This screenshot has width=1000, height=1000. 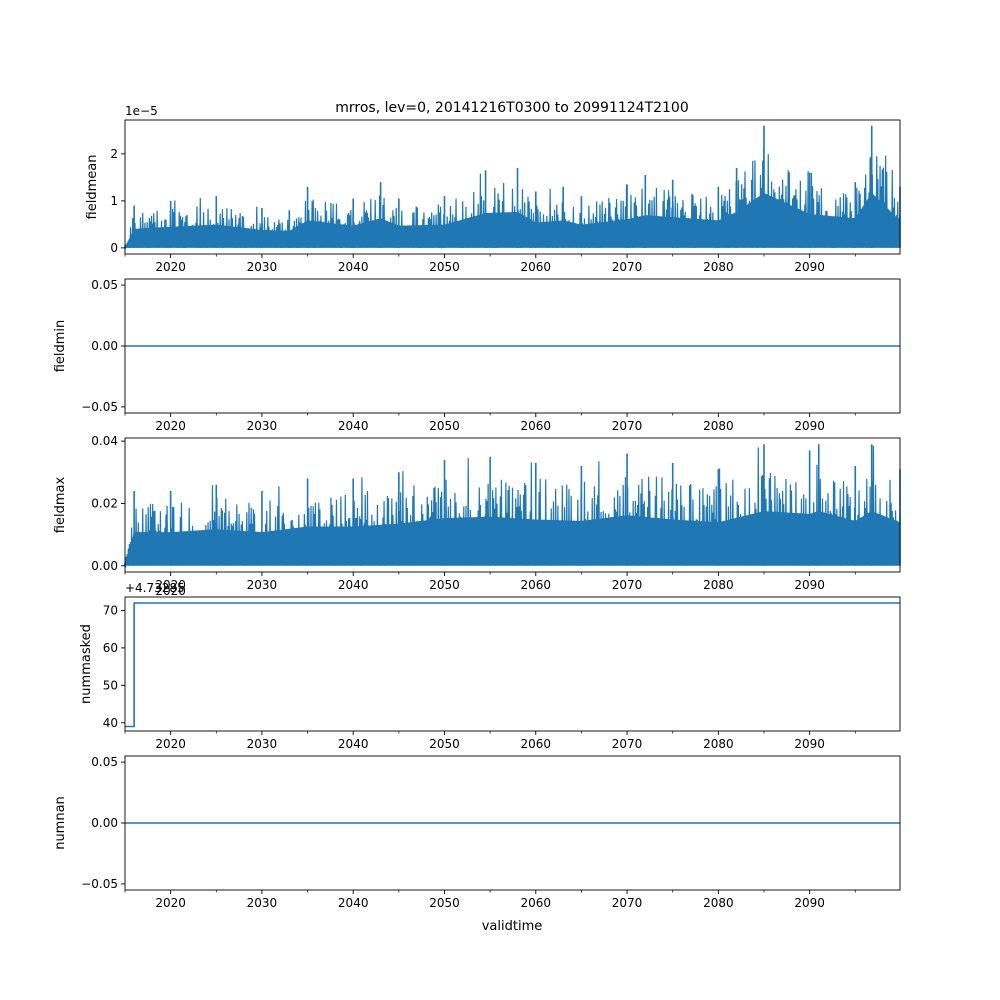 I want to click on y-tick-label: 1, so click(x=114, y=201).